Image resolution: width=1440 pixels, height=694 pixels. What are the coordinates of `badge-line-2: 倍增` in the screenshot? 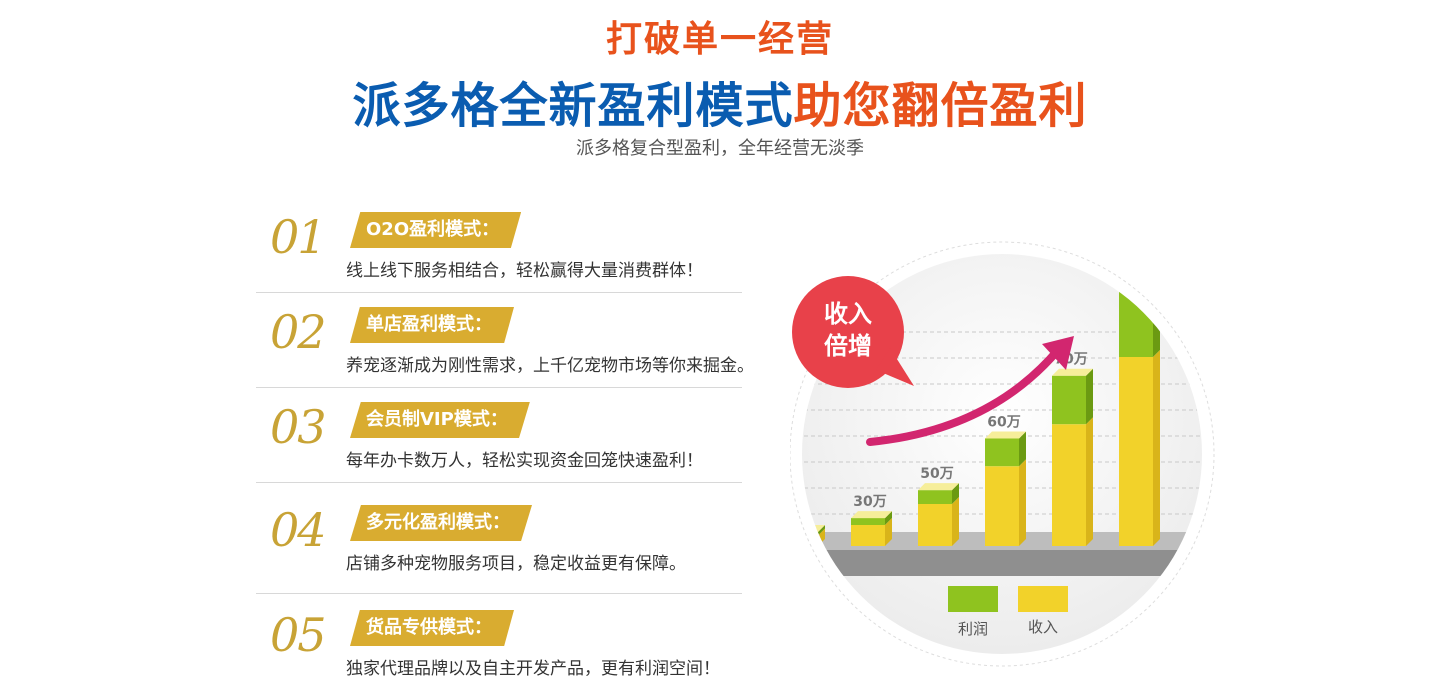 It's located at (848, 346).